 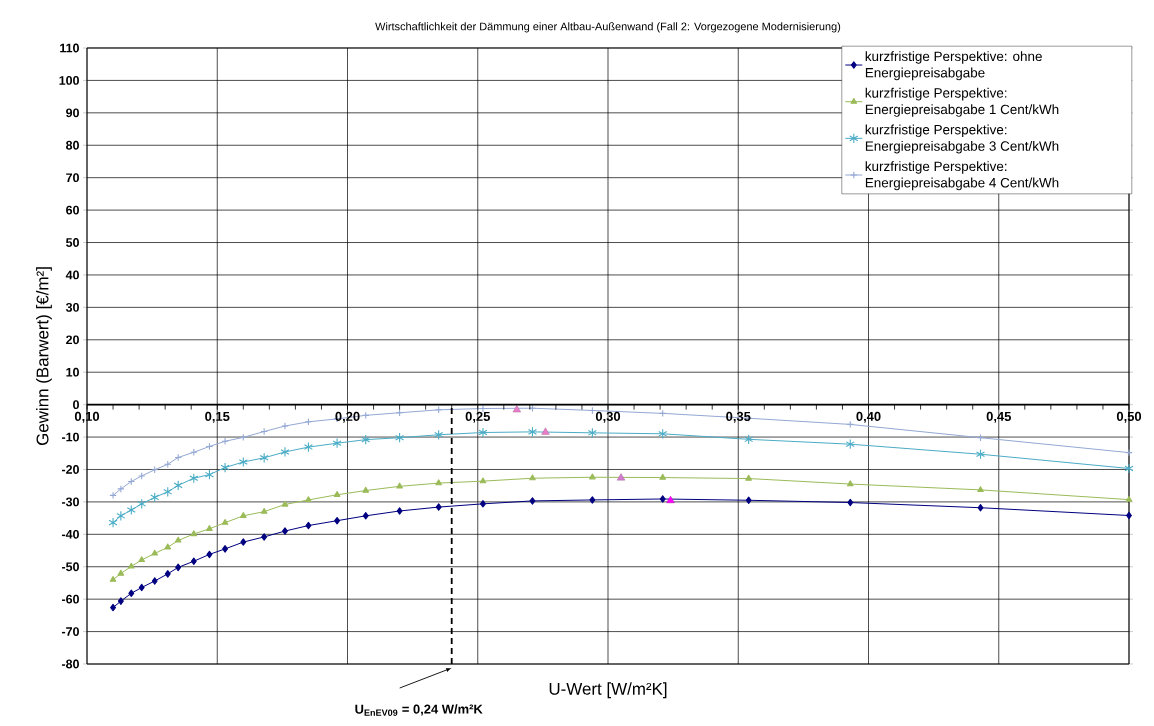 I want to click on y-tick-label: -70, so click(x=70, y=631).